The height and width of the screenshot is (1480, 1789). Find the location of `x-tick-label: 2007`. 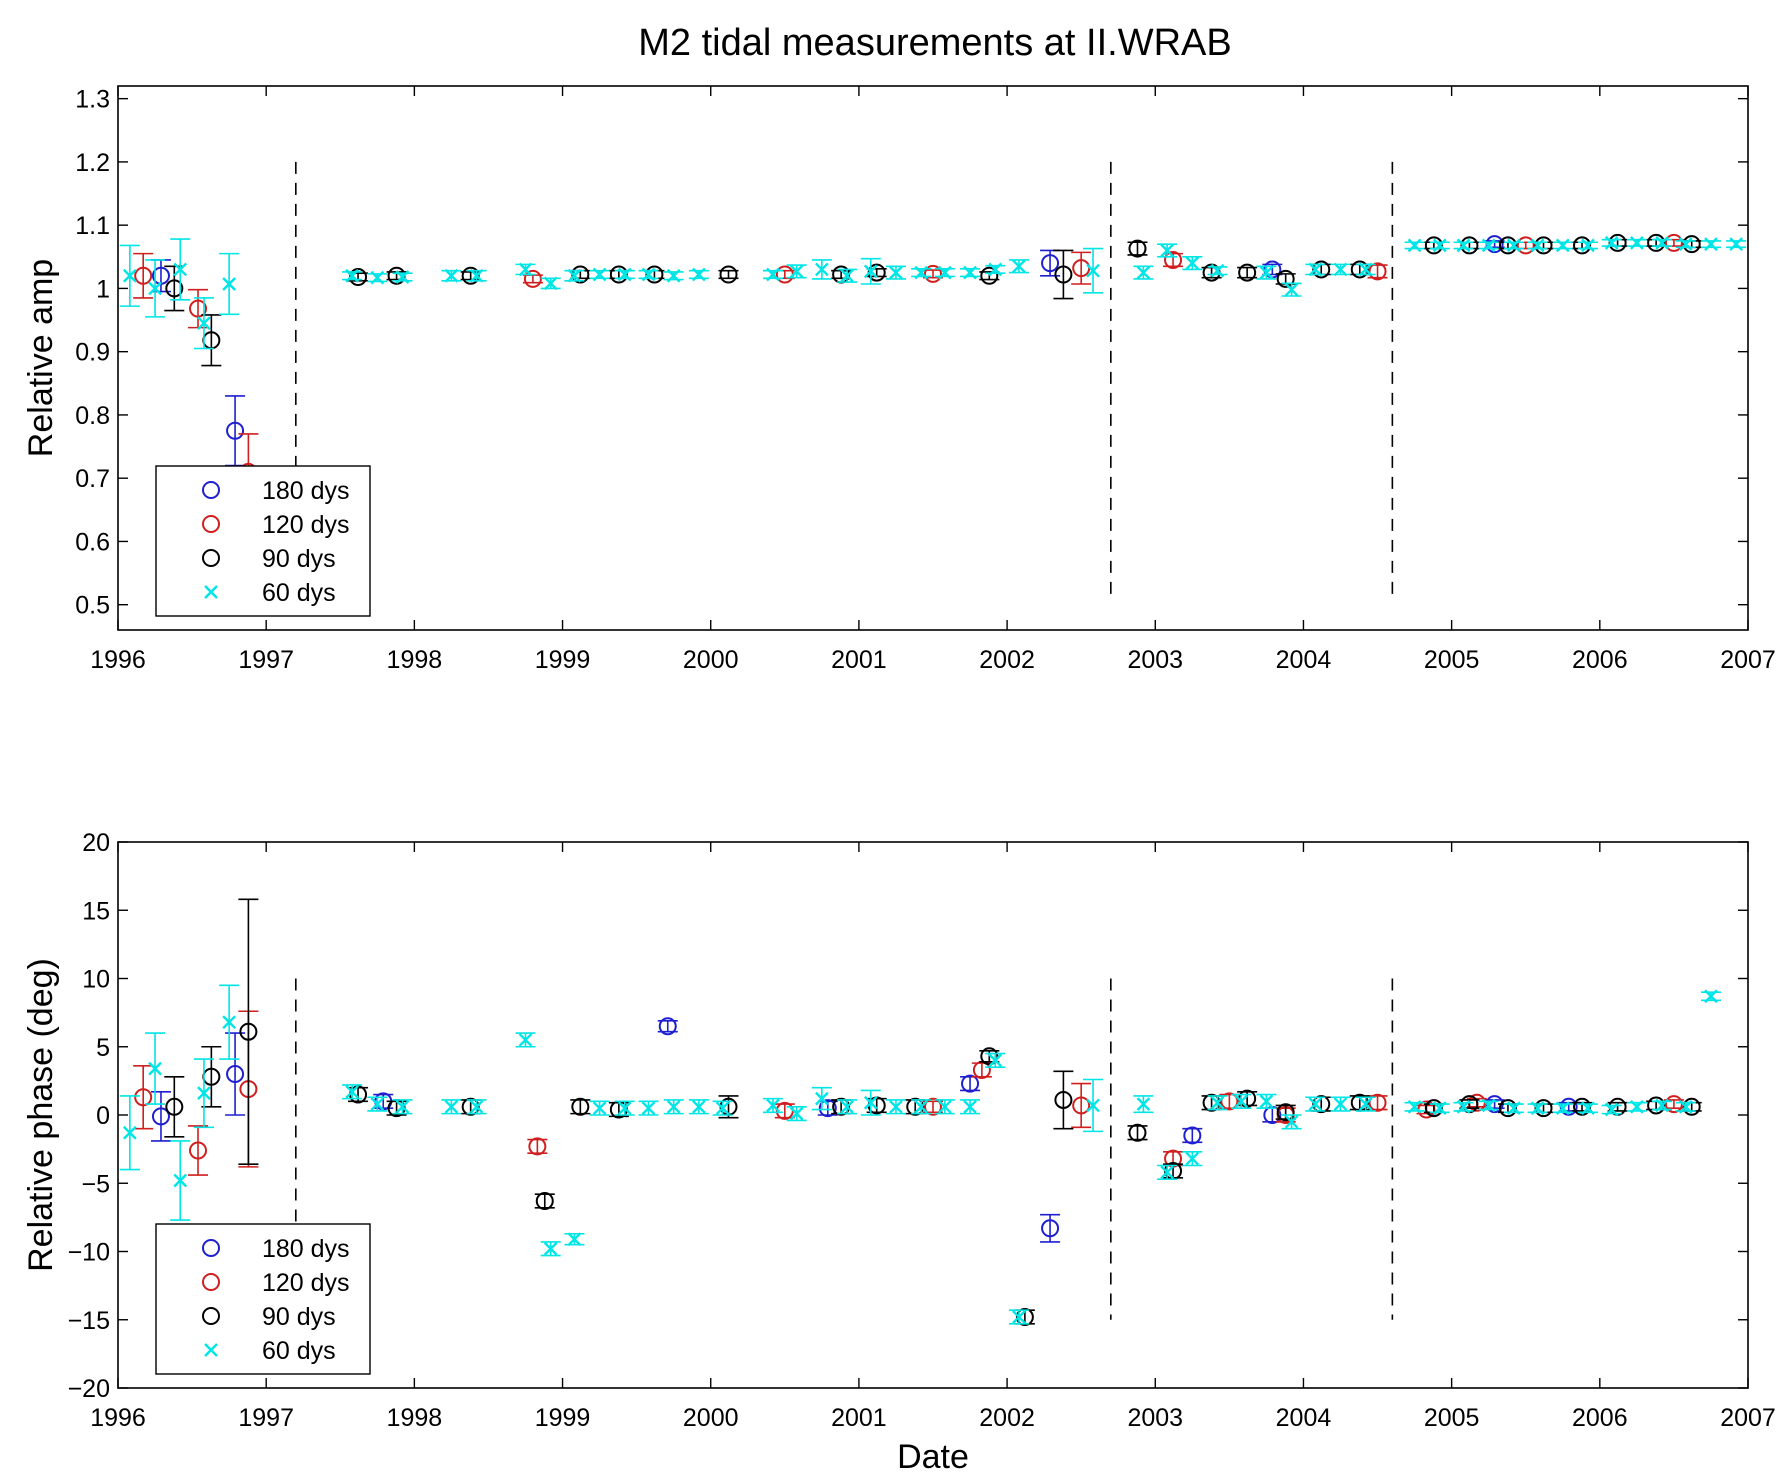

x-tick-label: 2007 is located at coordinates (1748, 660).